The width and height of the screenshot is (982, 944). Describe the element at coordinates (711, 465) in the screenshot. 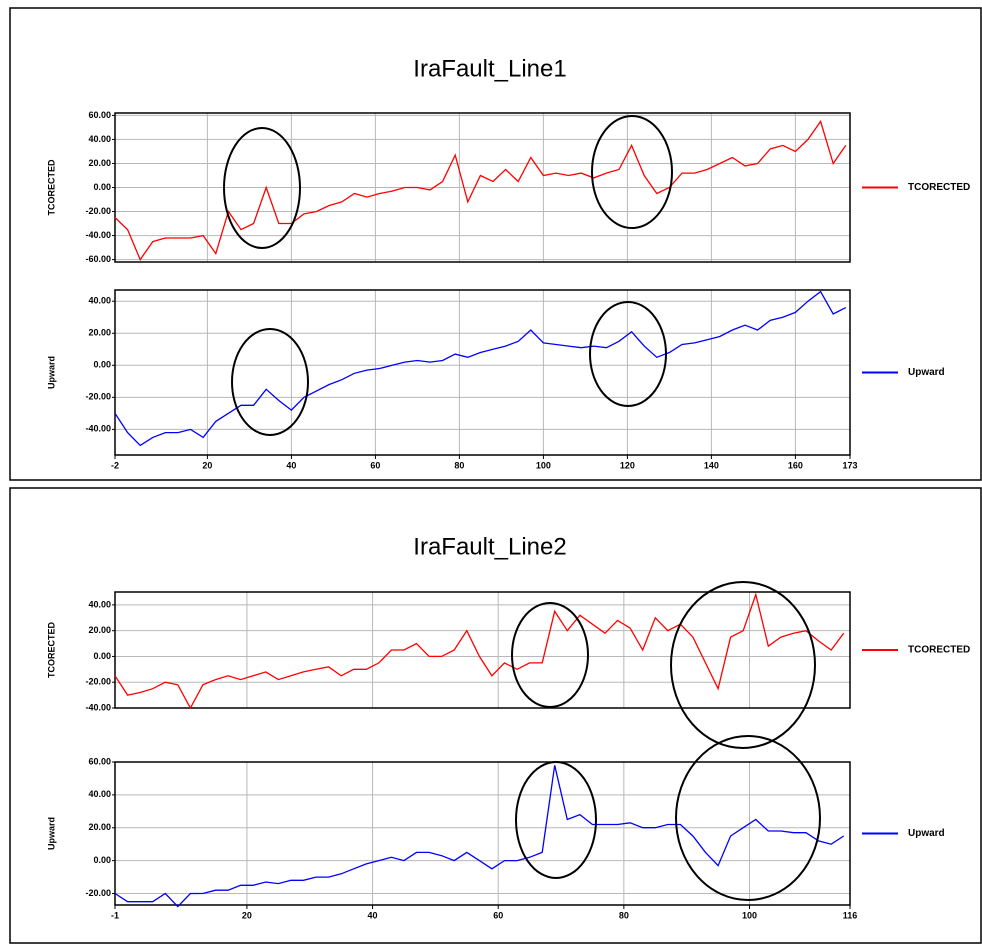

I see `x-tick-label: 140` at that location.